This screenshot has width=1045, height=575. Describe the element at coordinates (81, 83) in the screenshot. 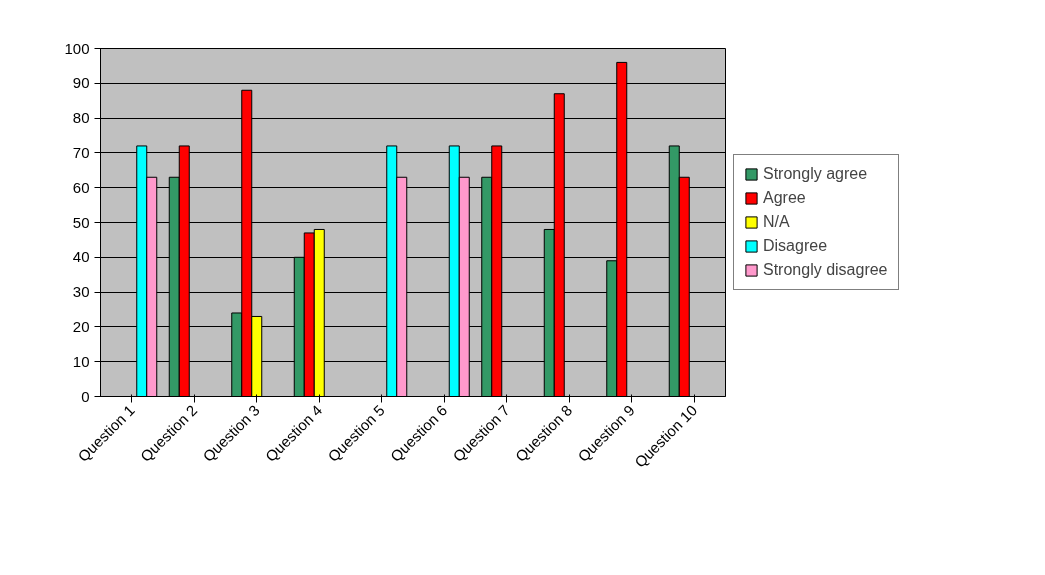

I see `y-tick-label: 90` at that location.